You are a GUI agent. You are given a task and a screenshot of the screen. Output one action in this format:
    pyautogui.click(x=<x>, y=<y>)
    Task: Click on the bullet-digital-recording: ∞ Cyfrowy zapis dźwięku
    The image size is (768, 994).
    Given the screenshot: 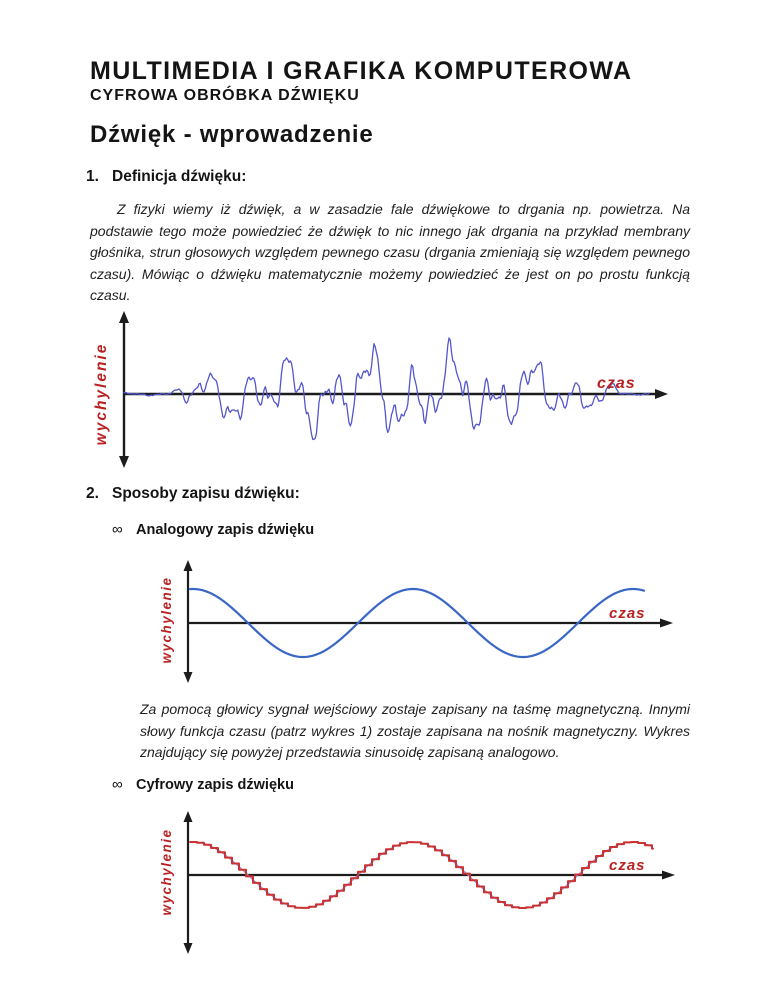 What is the action you would take?
    pyautogui.click(x=203, y=784)
    